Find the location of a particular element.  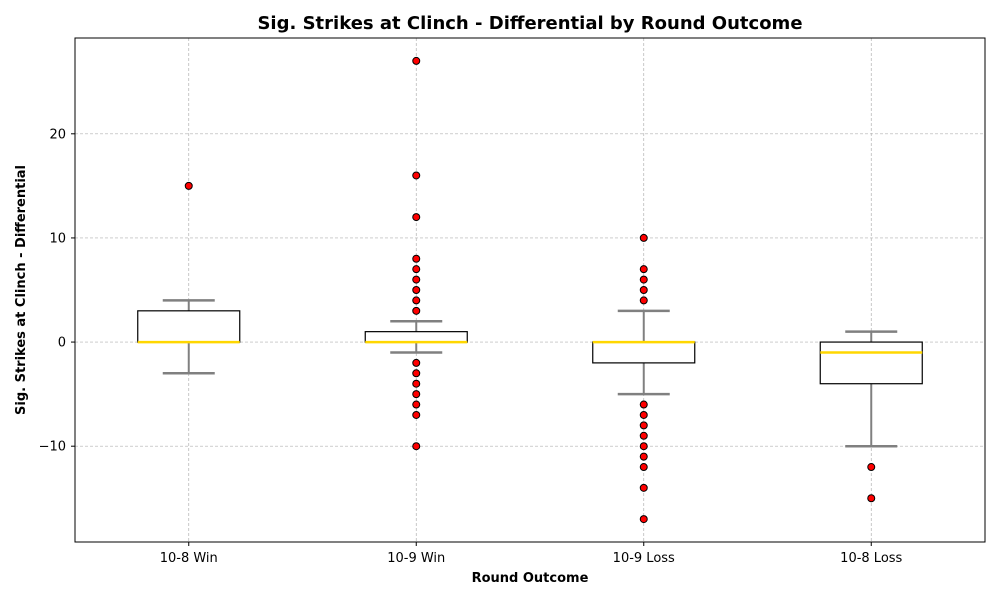

box-10-9-loss is located at coordinates (644, 378).